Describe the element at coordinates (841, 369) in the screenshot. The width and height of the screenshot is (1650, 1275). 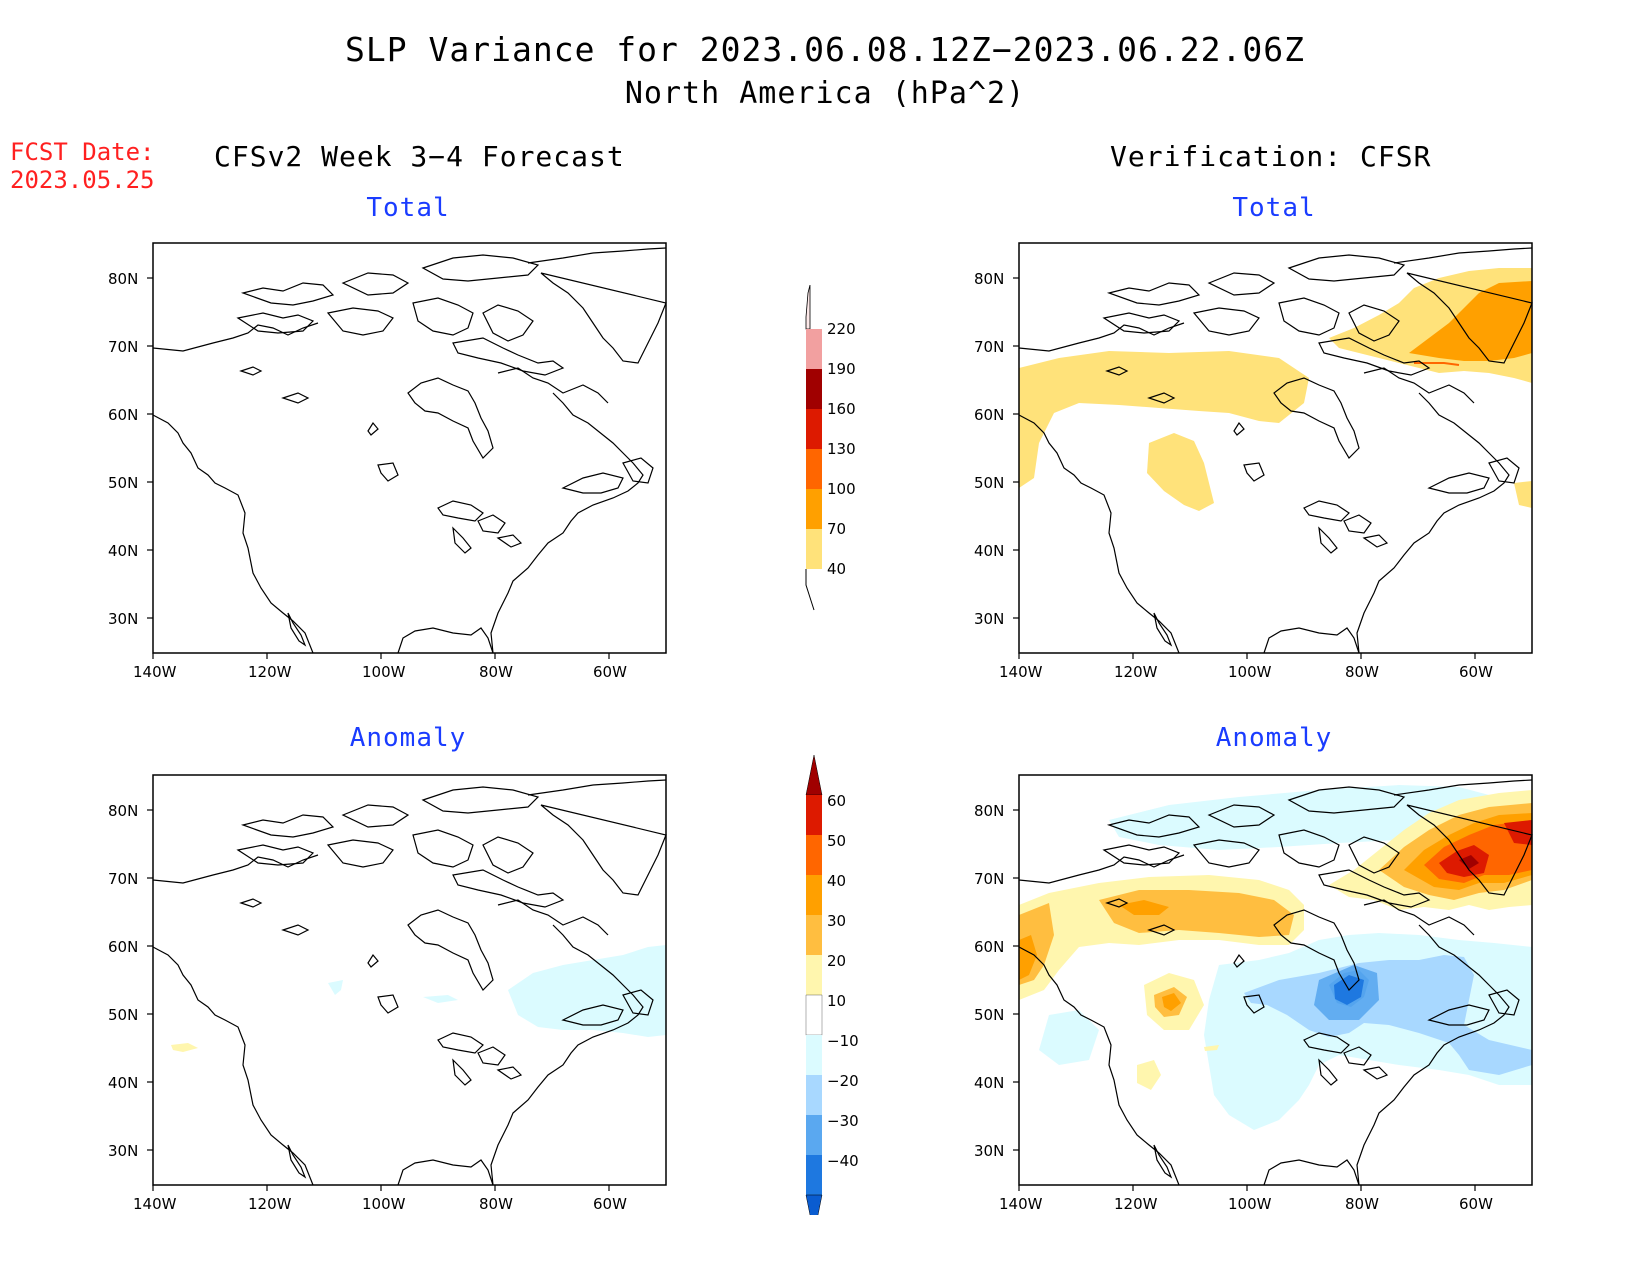
I see `colorbar-total-label: 190` at that location.